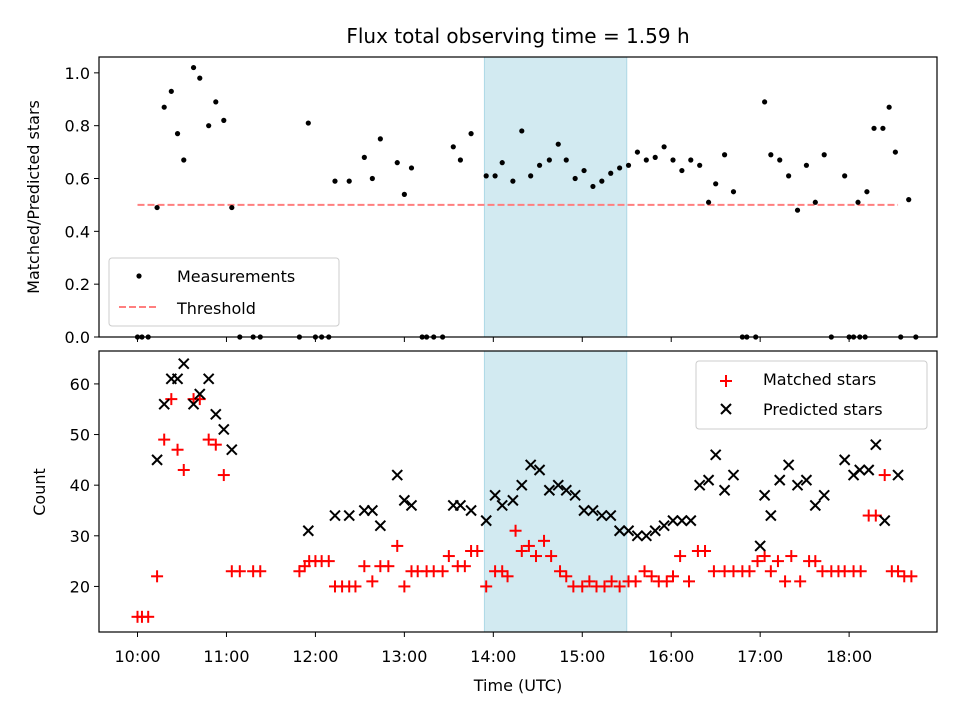  What do you see at coordinates (236, 276) in the screenshot?
I see `legend-measurements-label: Measurements` at bounding box center [236, 276].